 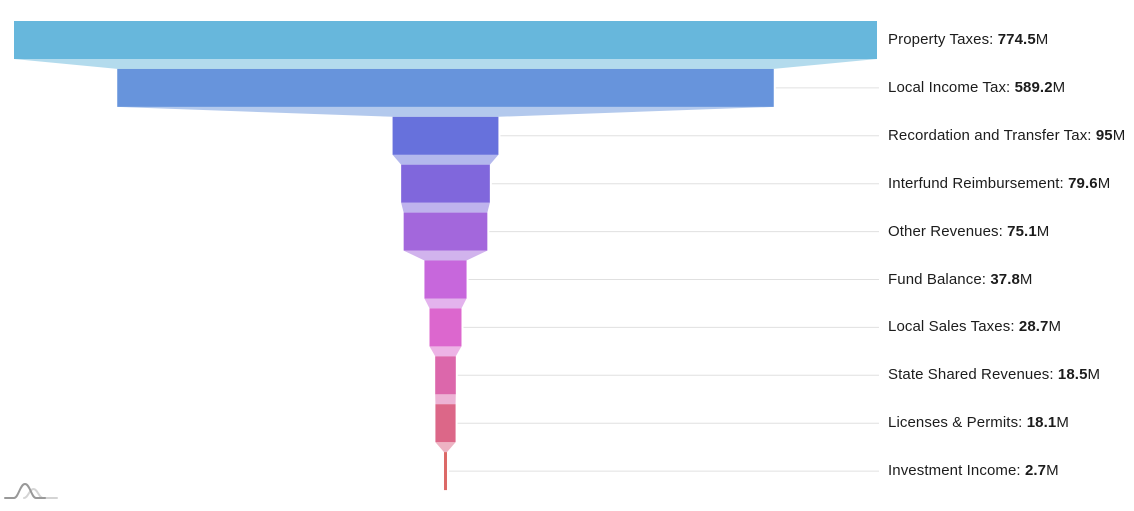 What do you see at coordinates (445, 40) in the screenshot?
I see `funnel-slice-property-taxes` at bounding box center [445, 40].